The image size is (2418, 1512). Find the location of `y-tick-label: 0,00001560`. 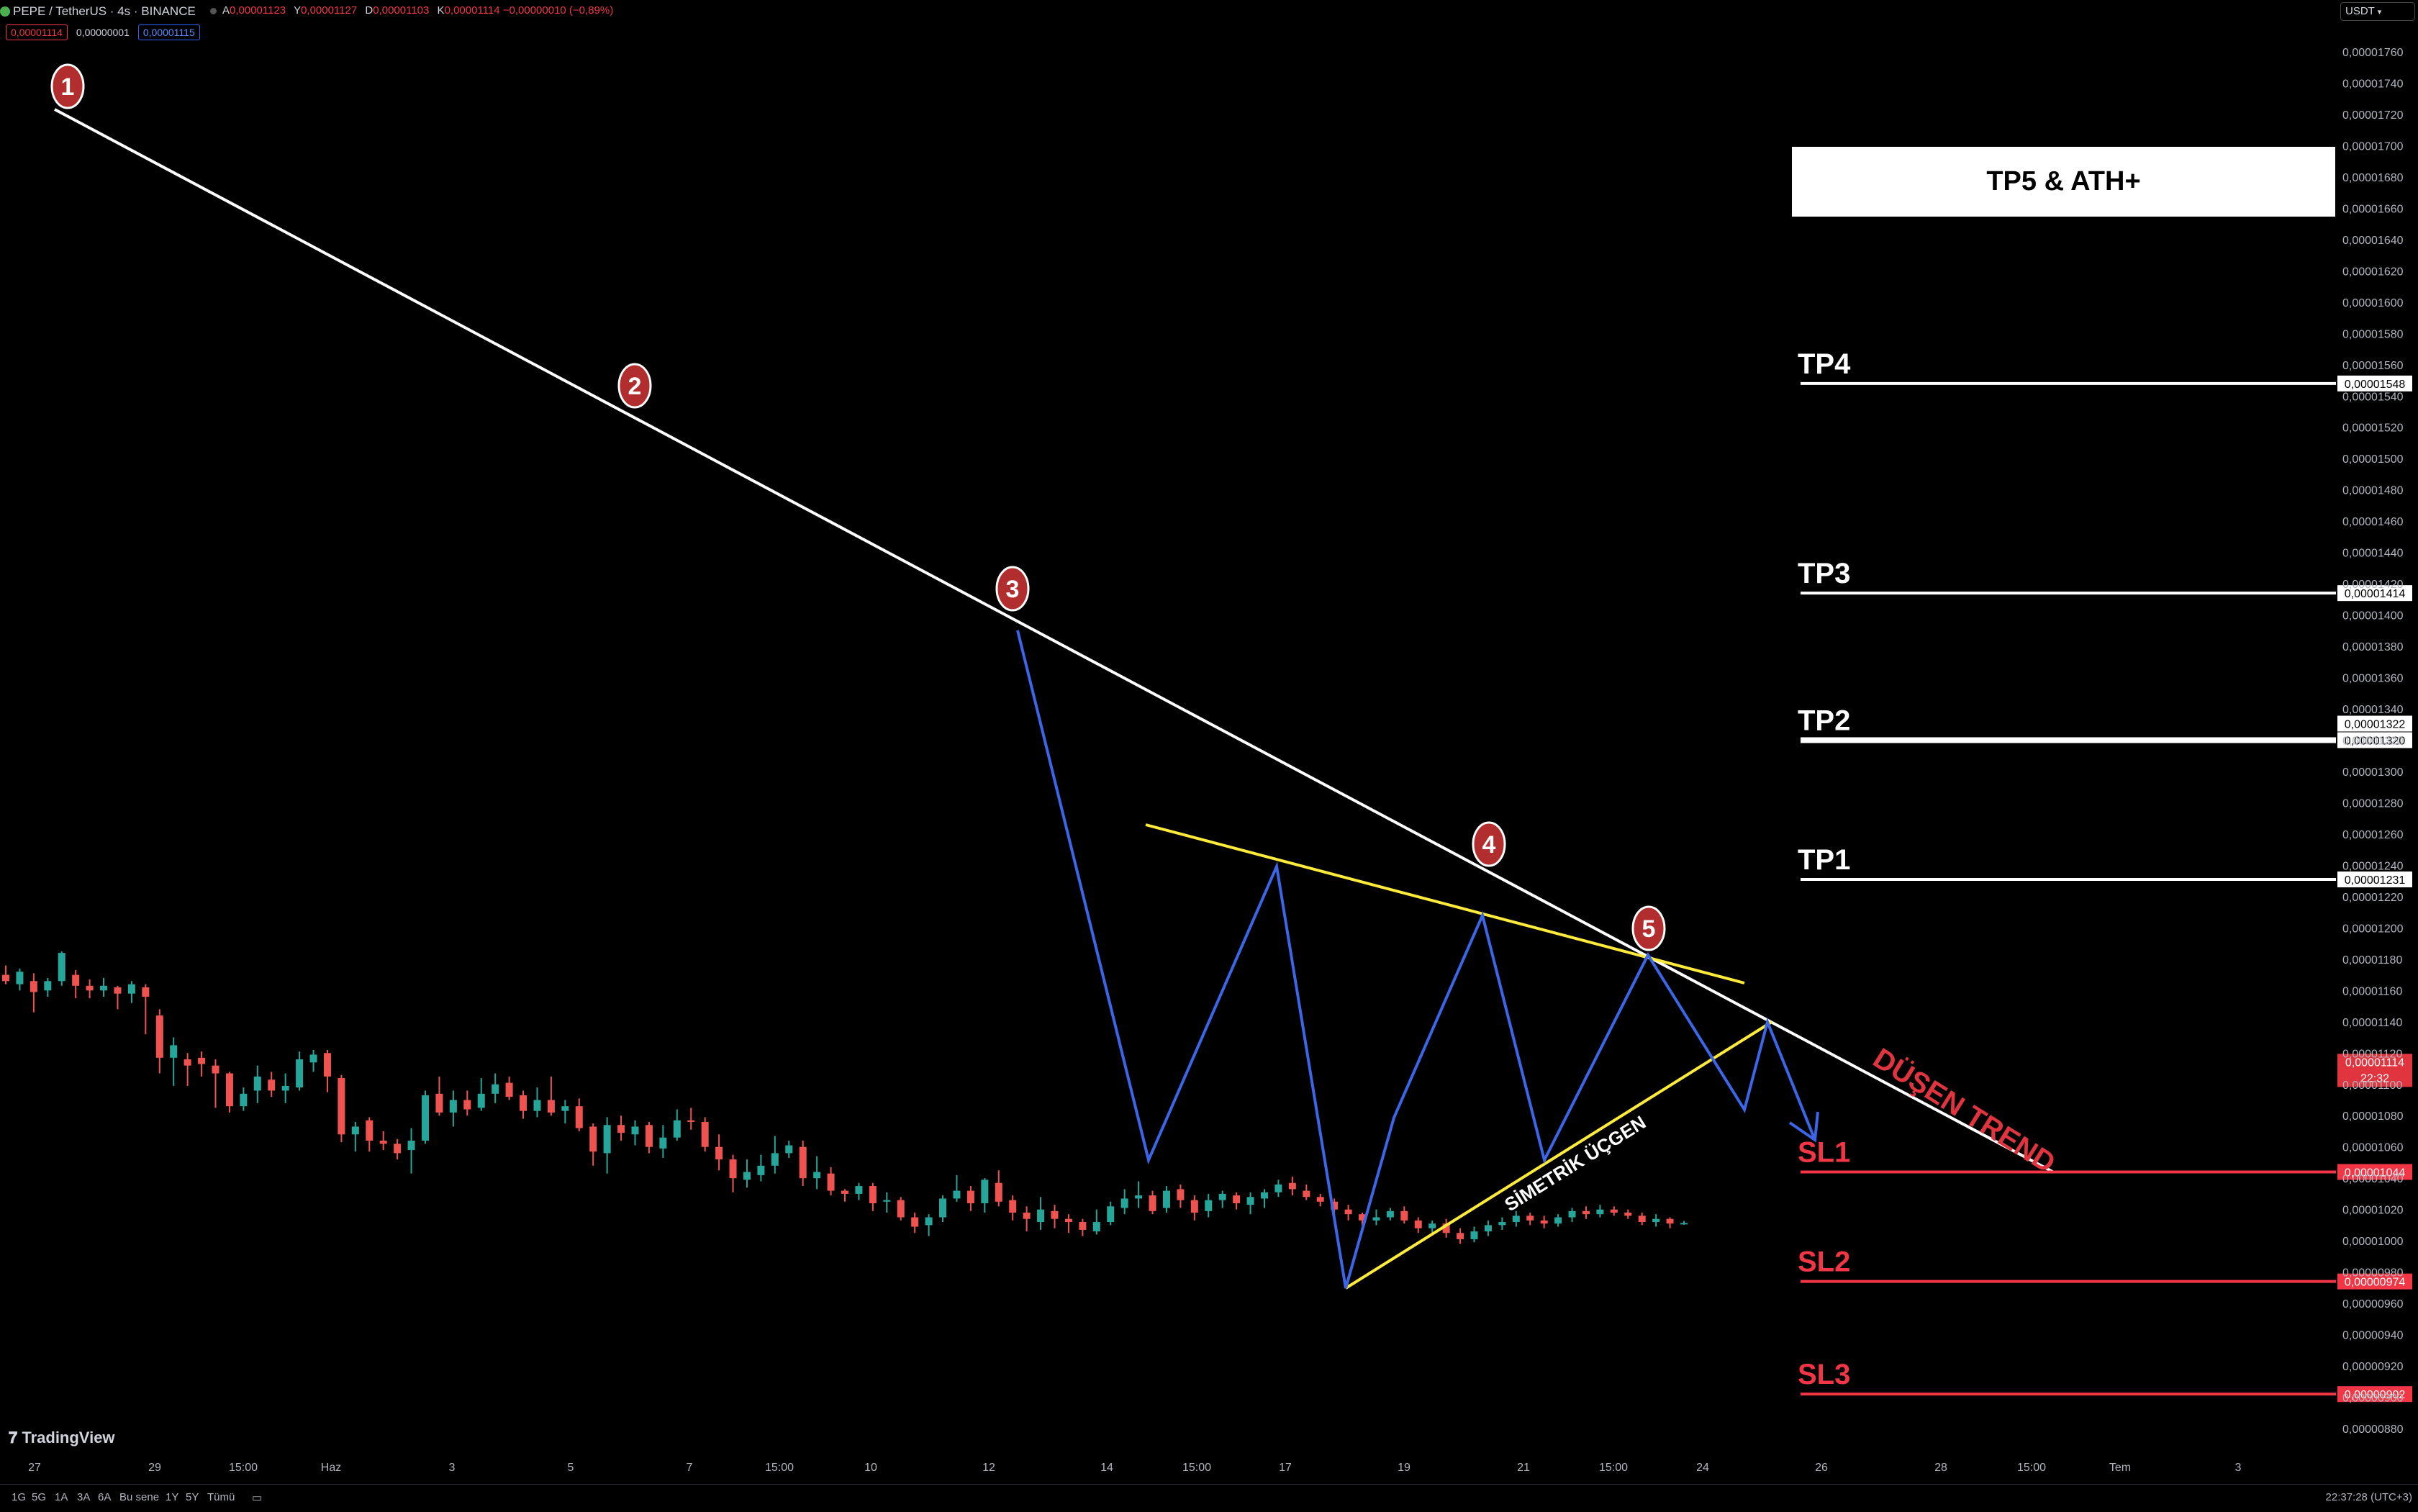

y-tick-label: 0,00001560 is located at coordinates (2373, 366).